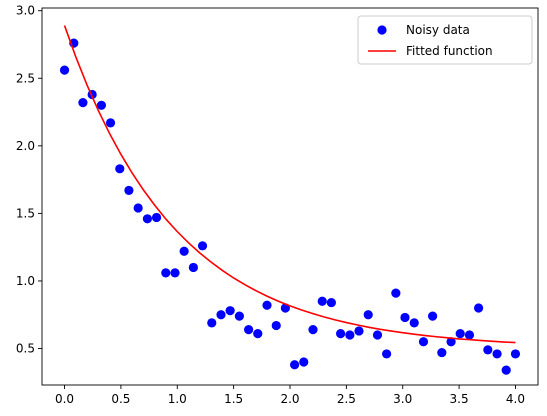  What do you see at coordinates (25, 78) in the screenshot?
I see `y-tick-label: 2.5` at bounding box center [25, 78].